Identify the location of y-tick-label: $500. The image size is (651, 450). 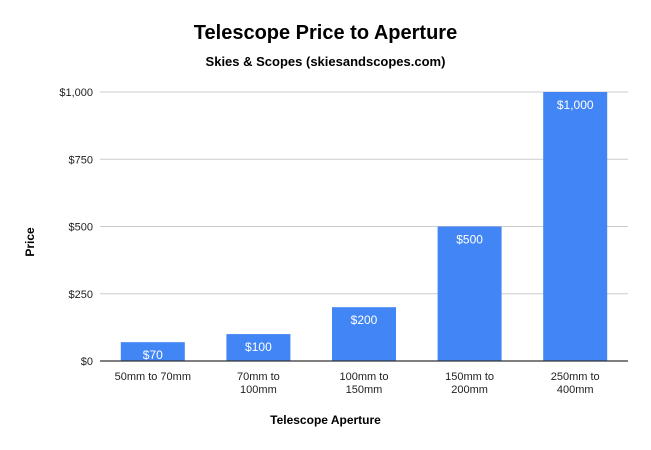
(81, 228).